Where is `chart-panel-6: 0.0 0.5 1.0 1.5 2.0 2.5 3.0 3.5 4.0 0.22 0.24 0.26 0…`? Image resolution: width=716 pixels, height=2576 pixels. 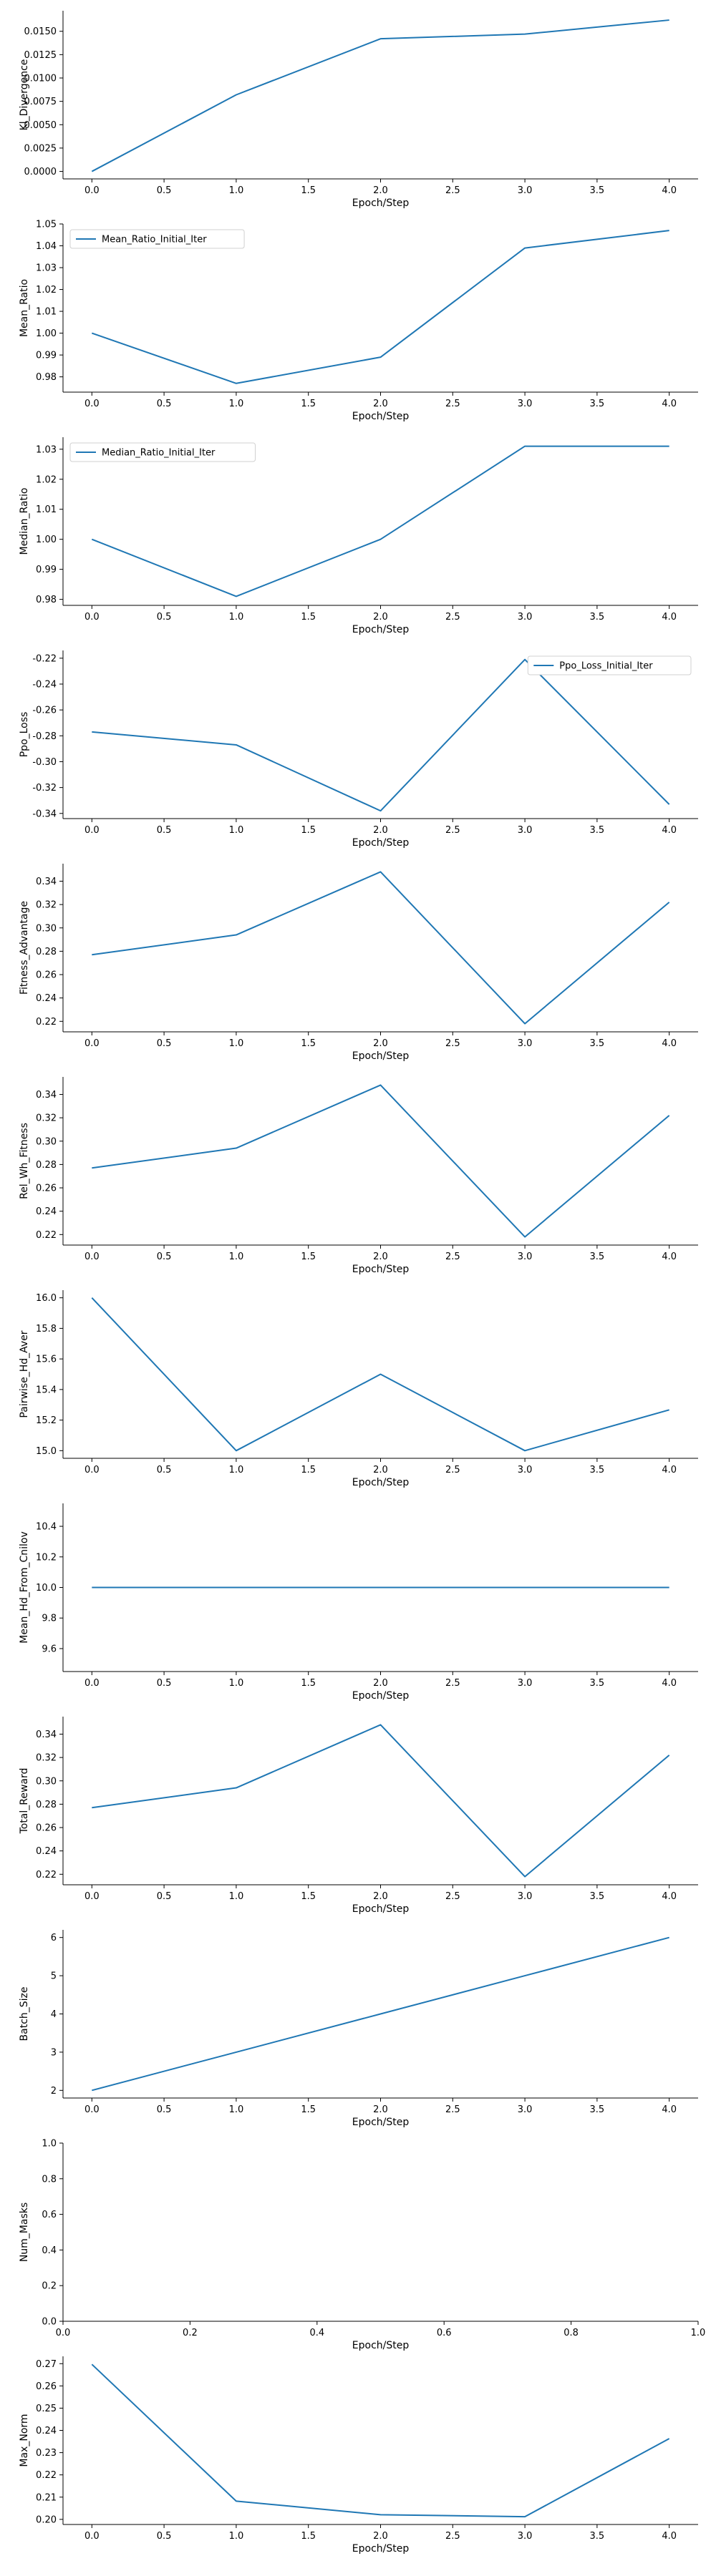
chart-panel-6: 0.0 0.5 1.0 1.5 2.0 2.5 3.0 3.5 4.0 0.22 0.24 0.26 0… is located at coordinates (358, 1176).